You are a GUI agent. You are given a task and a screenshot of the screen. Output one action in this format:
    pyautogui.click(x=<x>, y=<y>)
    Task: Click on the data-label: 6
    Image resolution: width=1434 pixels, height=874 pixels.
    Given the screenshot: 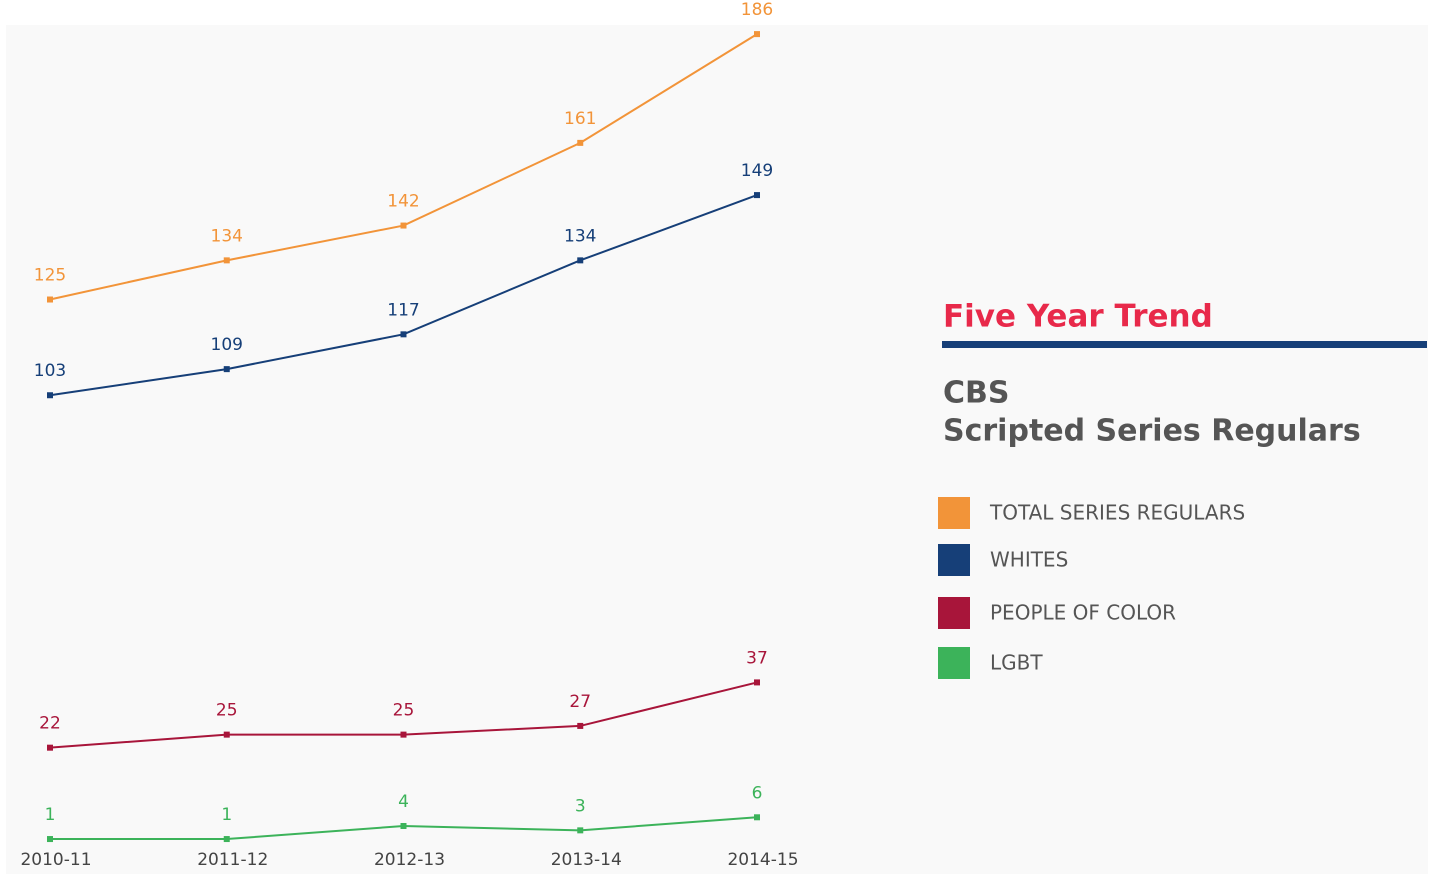 What is the action you would take?
    pyautogui.click(x=757, y=793)
    